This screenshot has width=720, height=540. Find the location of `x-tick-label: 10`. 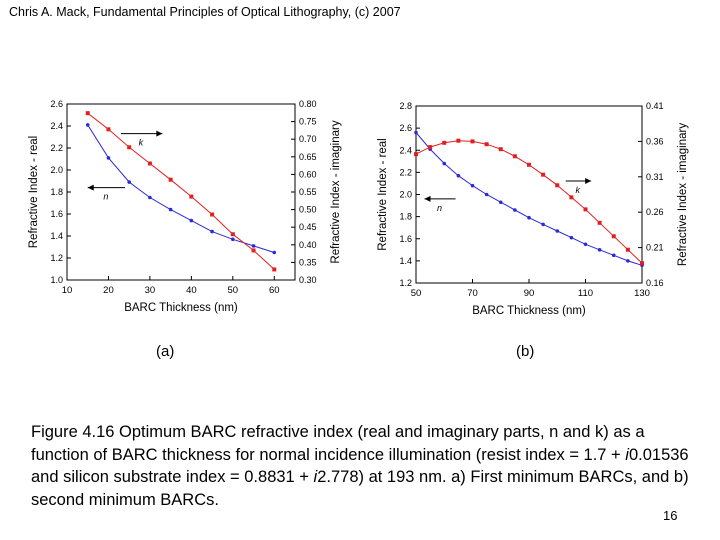

x-tick-label: 10 is located at coordinates (67, 290).